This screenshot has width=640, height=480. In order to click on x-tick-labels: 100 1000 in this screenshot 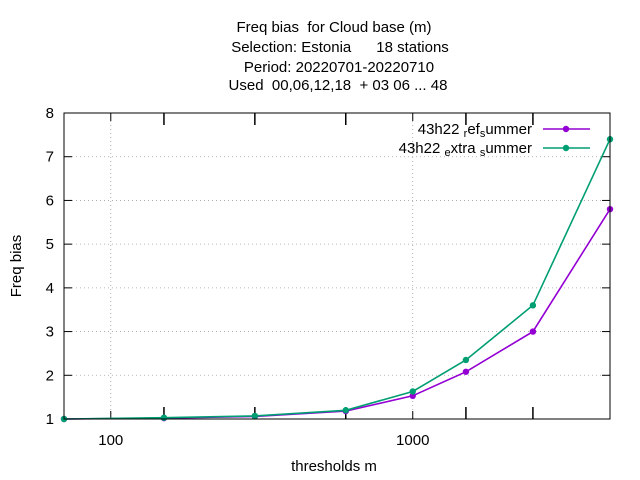, I will do `click(263, 440)`.